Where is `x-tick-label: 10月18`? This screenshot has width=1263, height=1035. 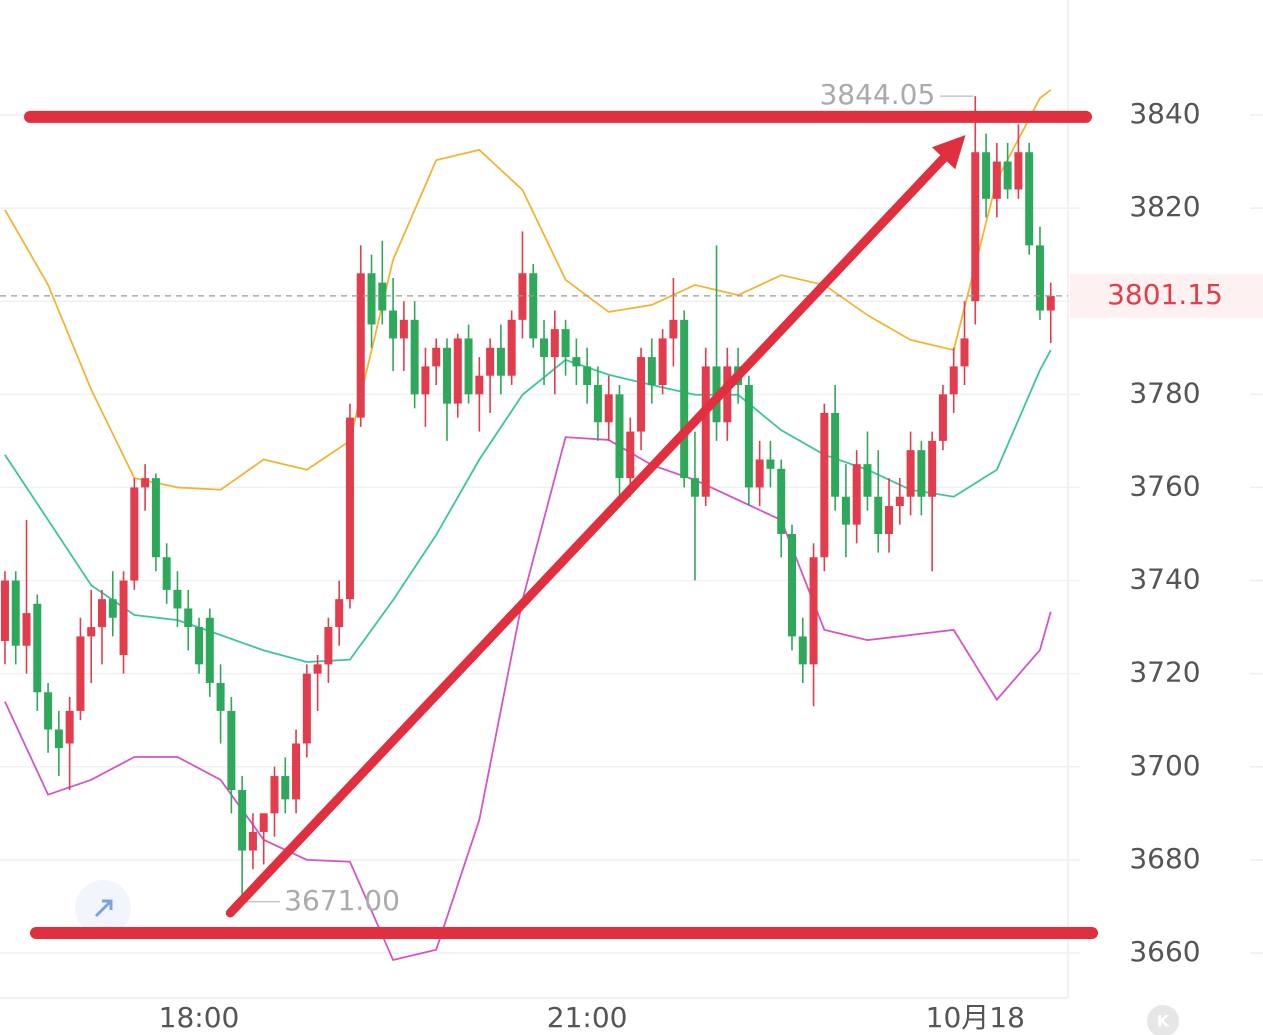
x-tick-label: 10月18 is located at coordinates (975, 1017).